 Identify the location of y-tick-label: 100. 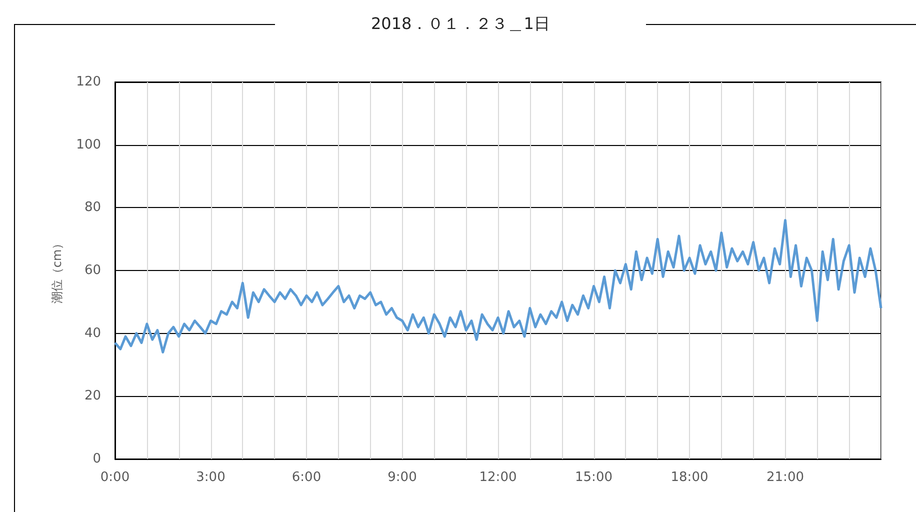
(88, 144).